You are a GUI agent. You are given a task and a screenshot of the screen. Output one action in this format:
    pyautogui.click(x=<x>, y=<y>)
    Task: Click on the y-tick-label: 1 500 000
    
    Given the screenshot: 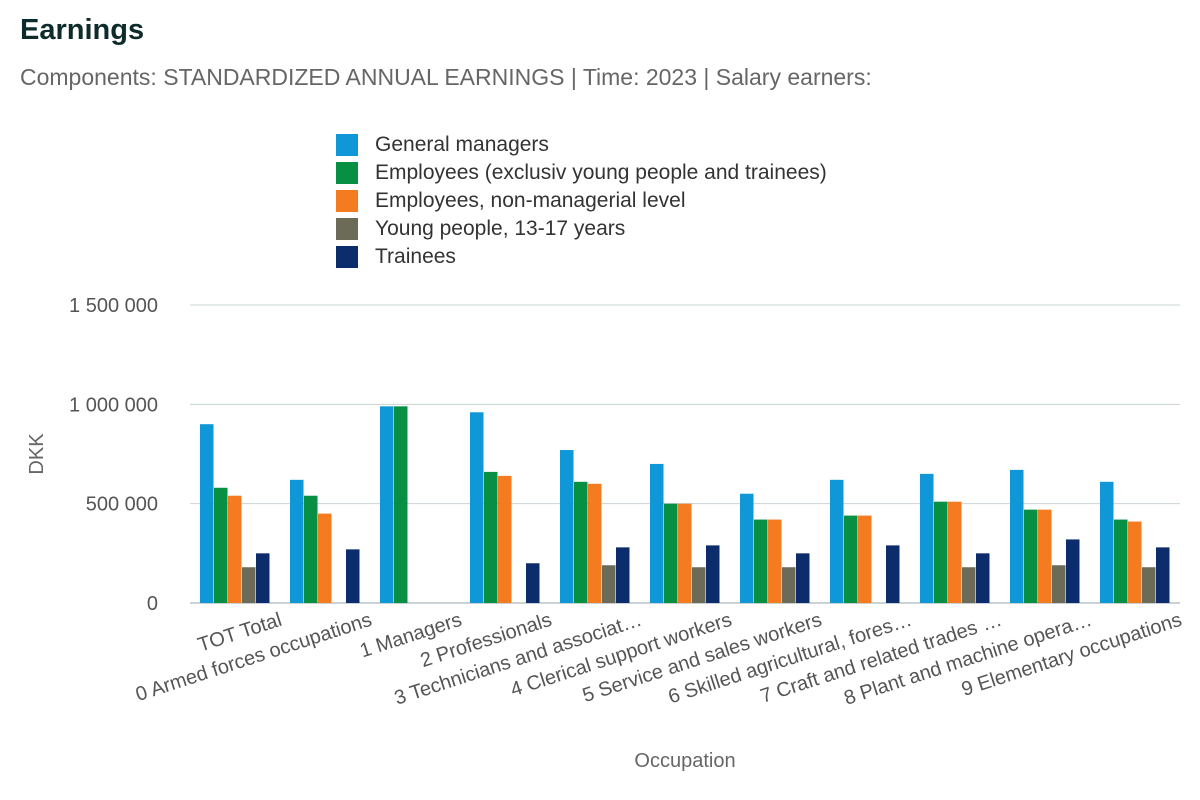 What is the action you would take?
    pyautogui.click(x=113, y=306)
    